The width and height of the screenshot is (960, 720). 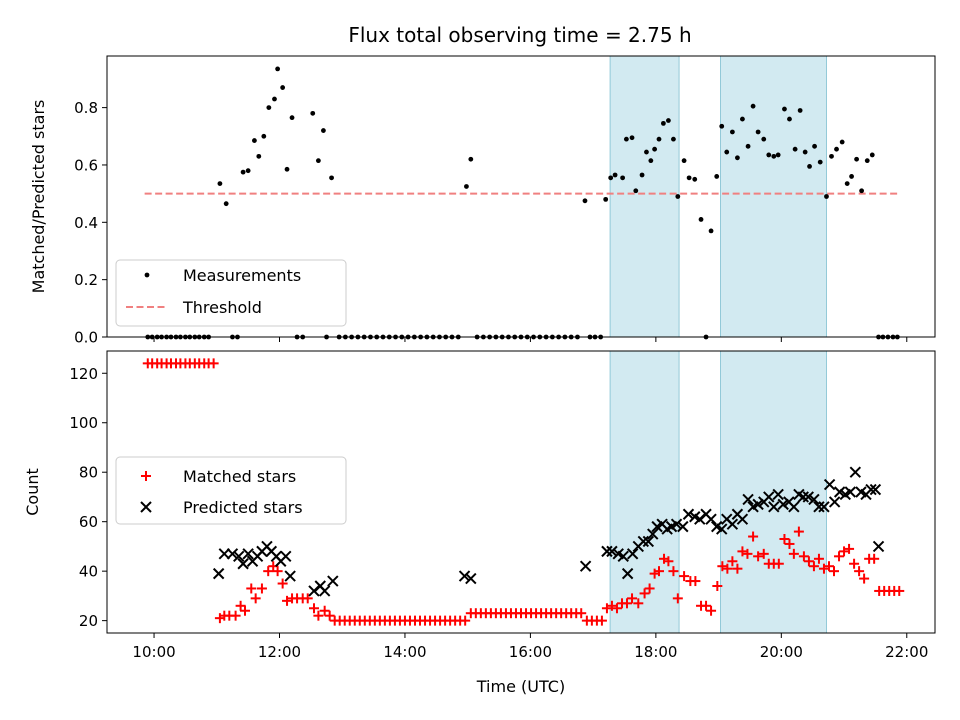 I want to click on chart-title: Flux total observing time = 2.75 h, so click(x=519, y=35).